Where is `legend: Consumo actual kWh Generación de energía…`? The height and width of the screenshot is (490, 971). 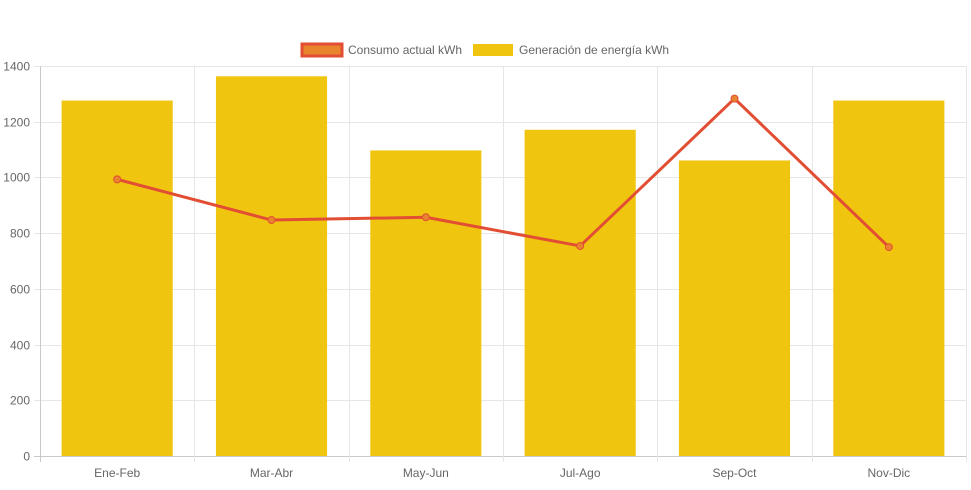
legend: Consumo actual kWh Generación de energía… is located at coordinates (484, 50).